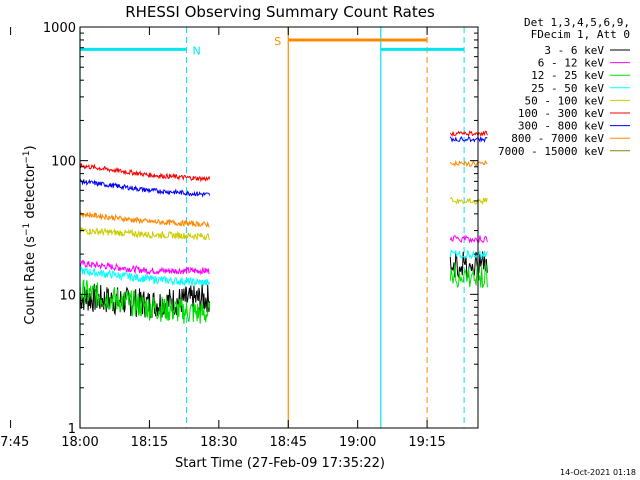 This screenshot has width=640, height=480. Describe the element at coordinates (67, 295) in the screenshot. I see `y-tick-label: 10` at that location.